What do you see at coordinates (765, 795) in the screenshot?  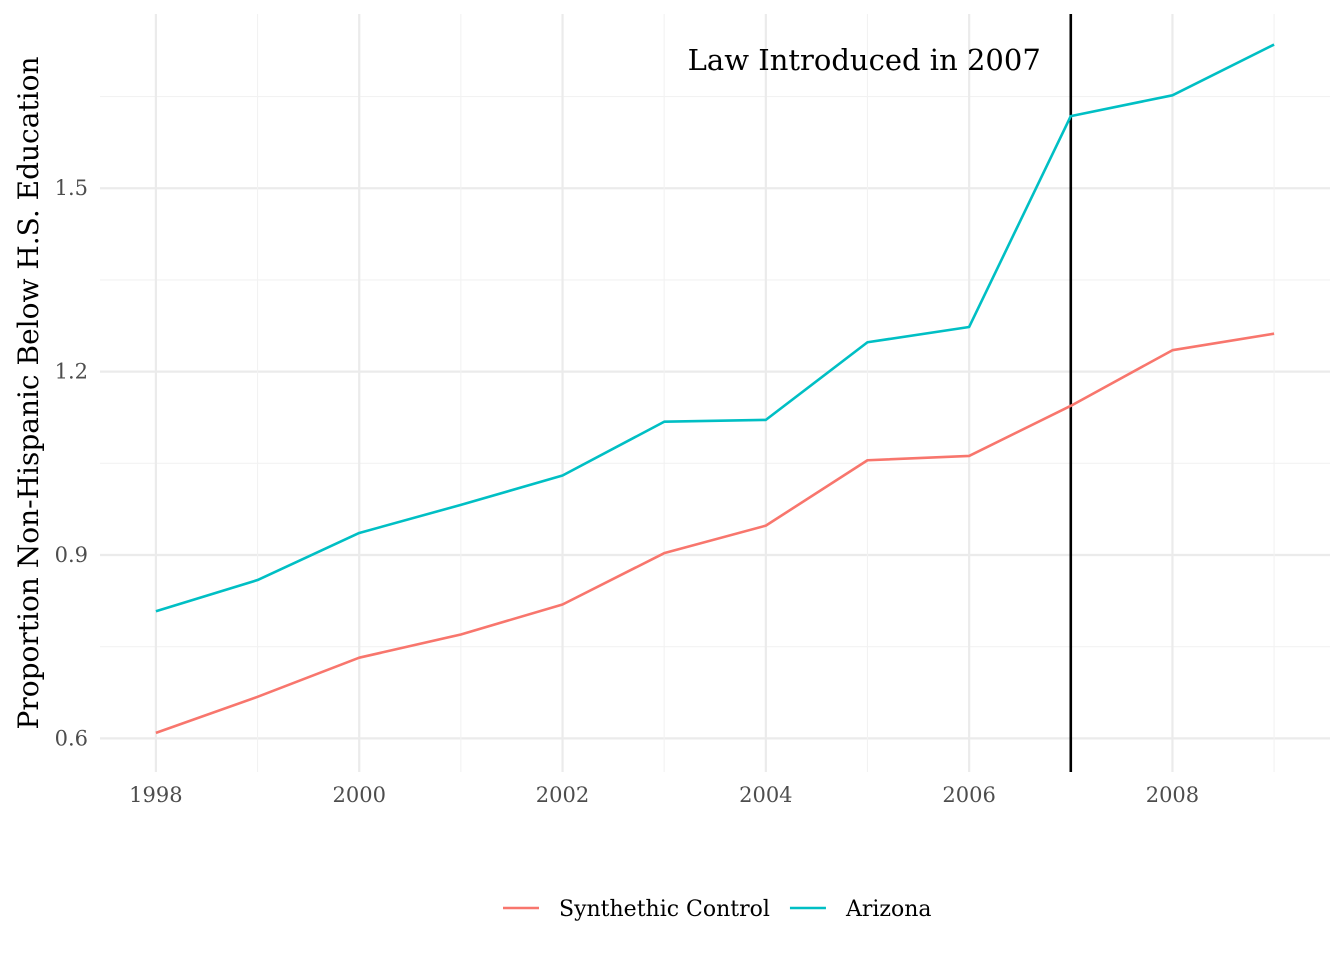 I see `x-tick-label: 2004` at bounding box center [765, 795].